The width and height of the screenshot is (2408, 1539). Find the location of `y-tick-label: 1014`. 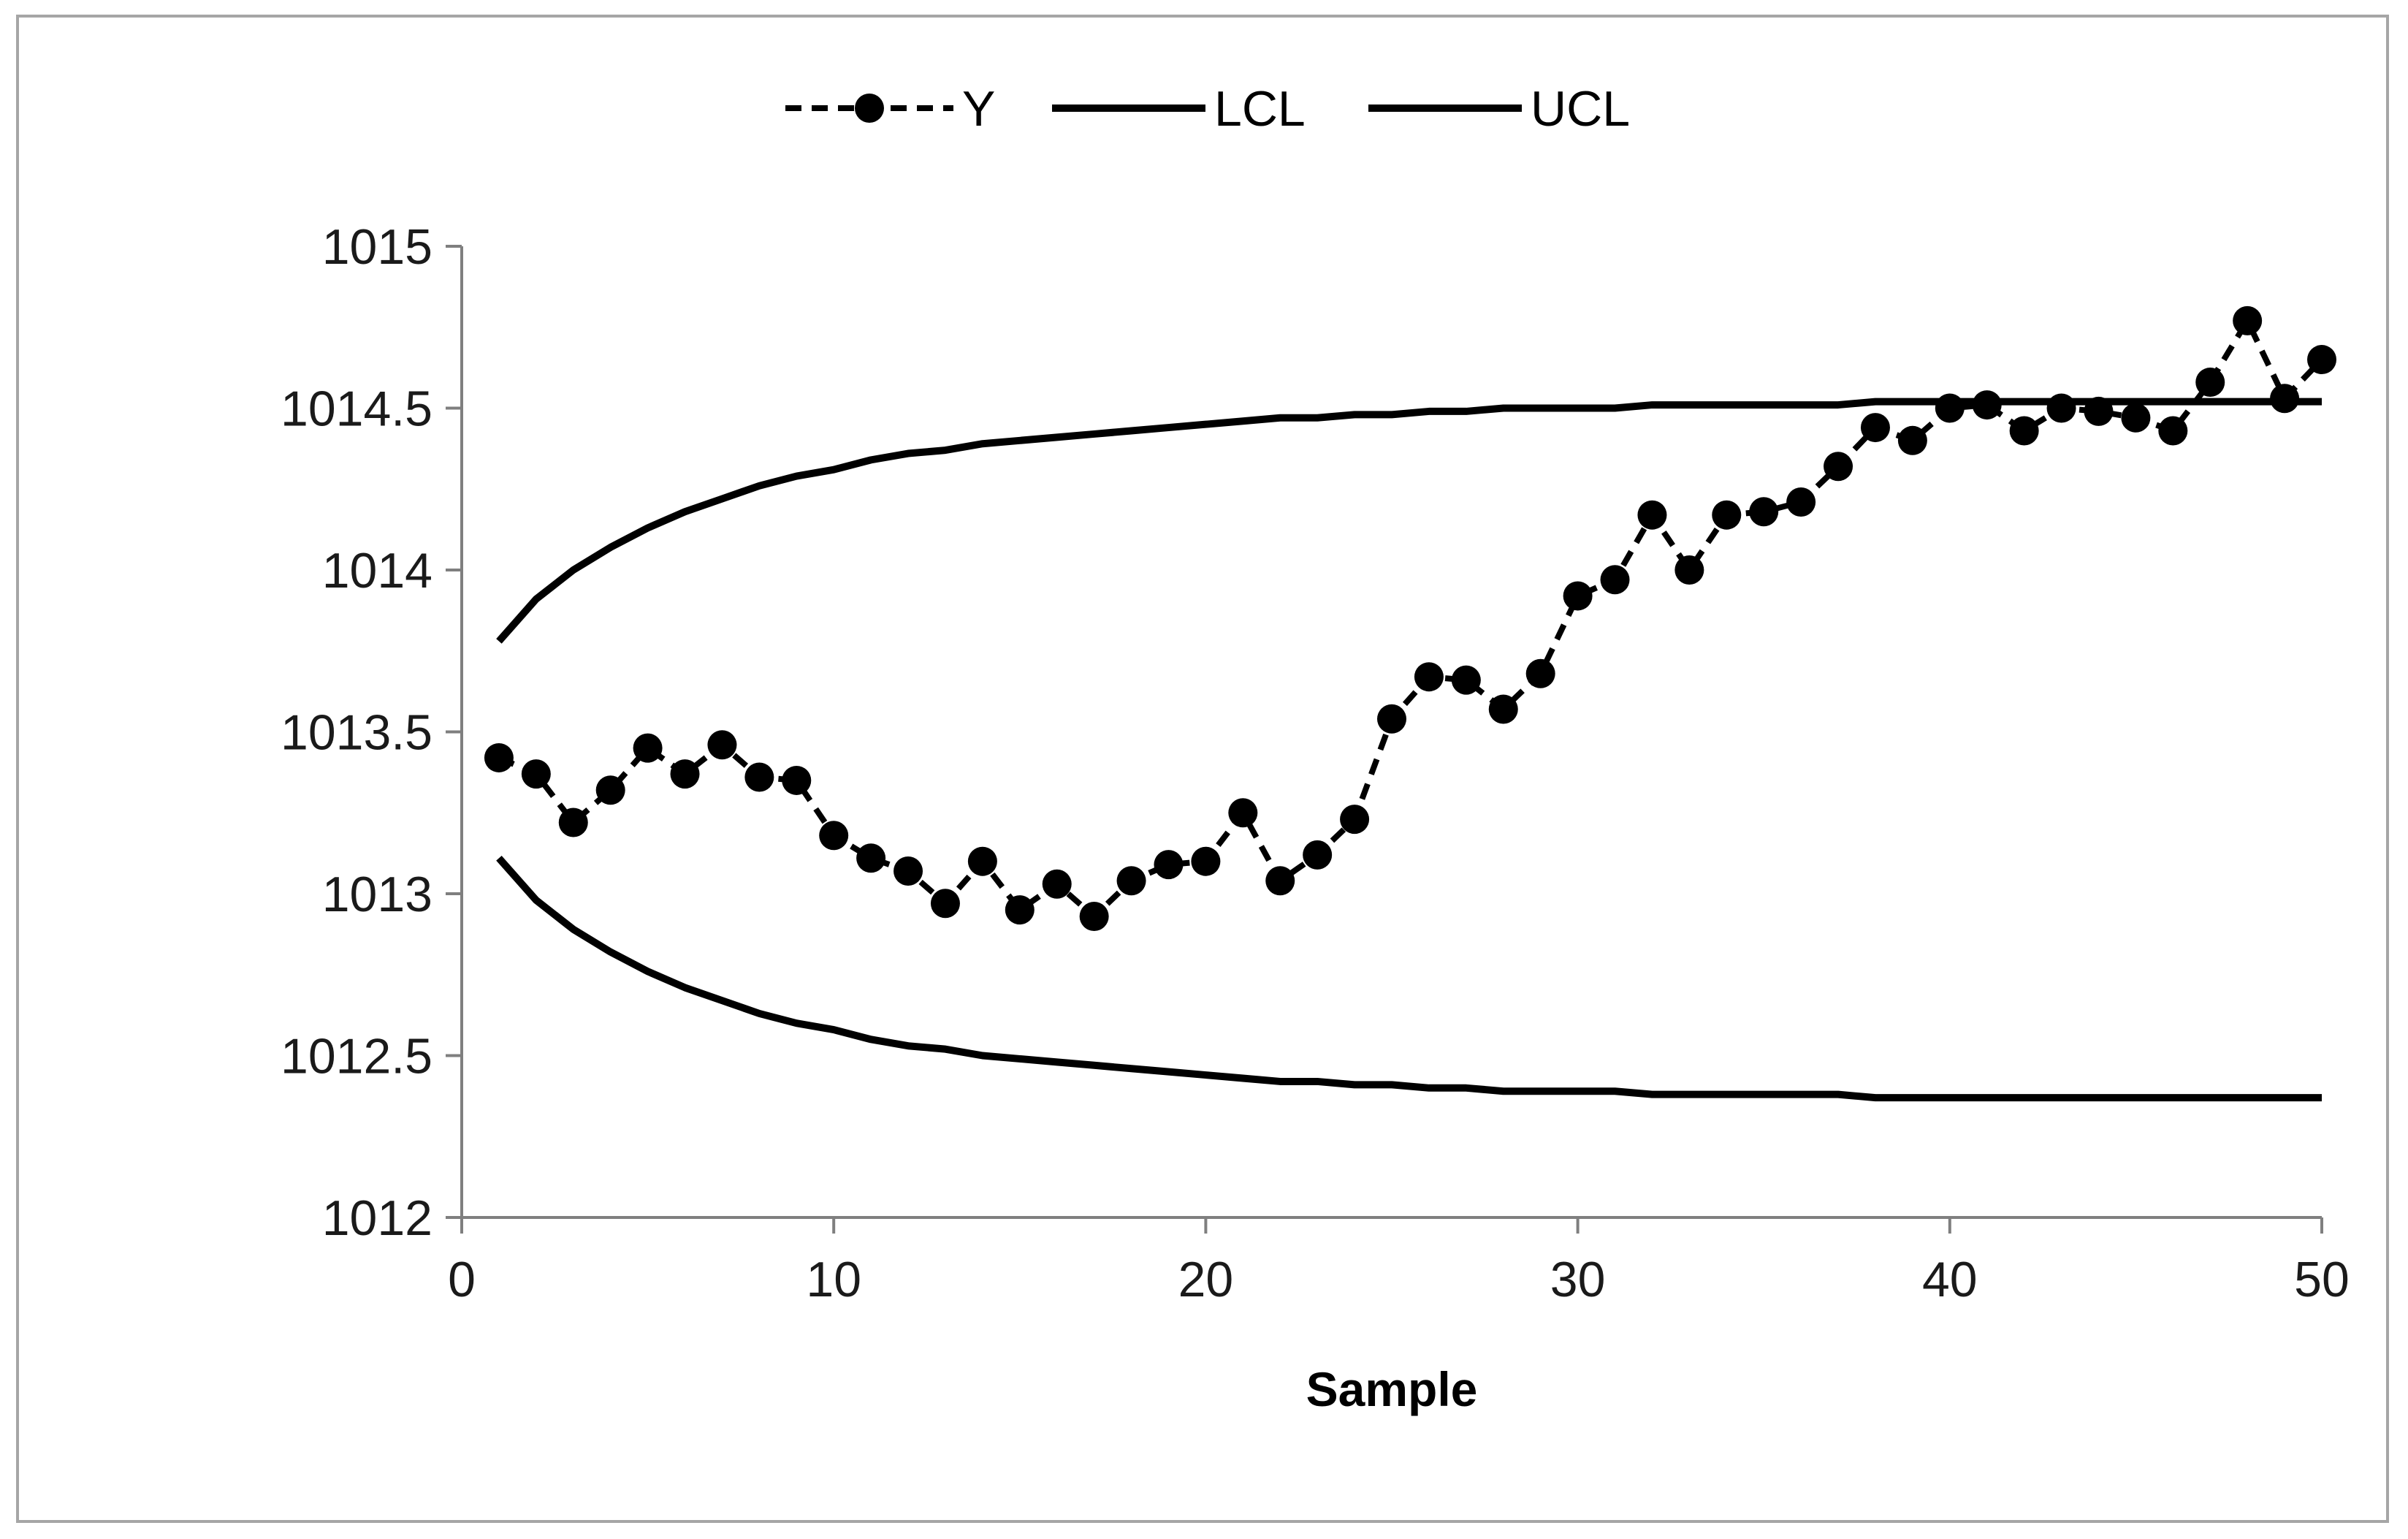

y-tick-label: 1014 is located at coordinates (378, 570).